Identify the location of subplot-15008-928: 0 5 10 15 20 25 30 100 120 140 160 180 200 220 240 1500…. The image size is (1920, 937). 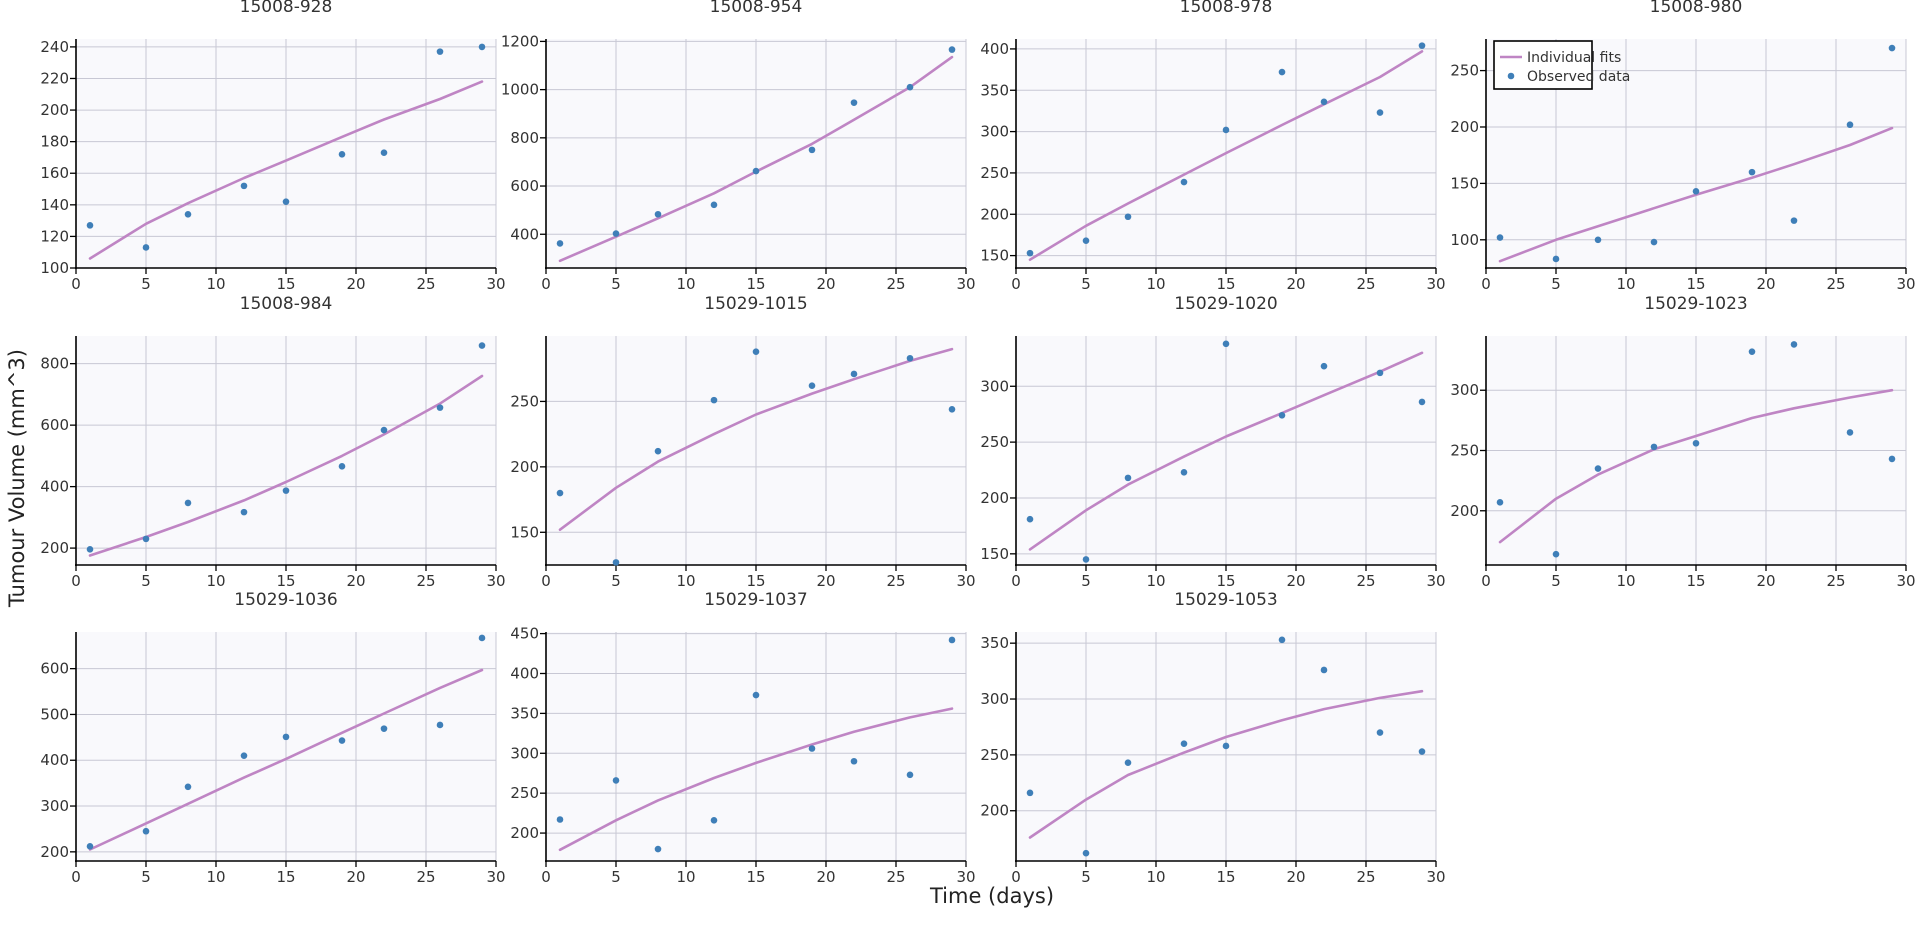
(272, 146).